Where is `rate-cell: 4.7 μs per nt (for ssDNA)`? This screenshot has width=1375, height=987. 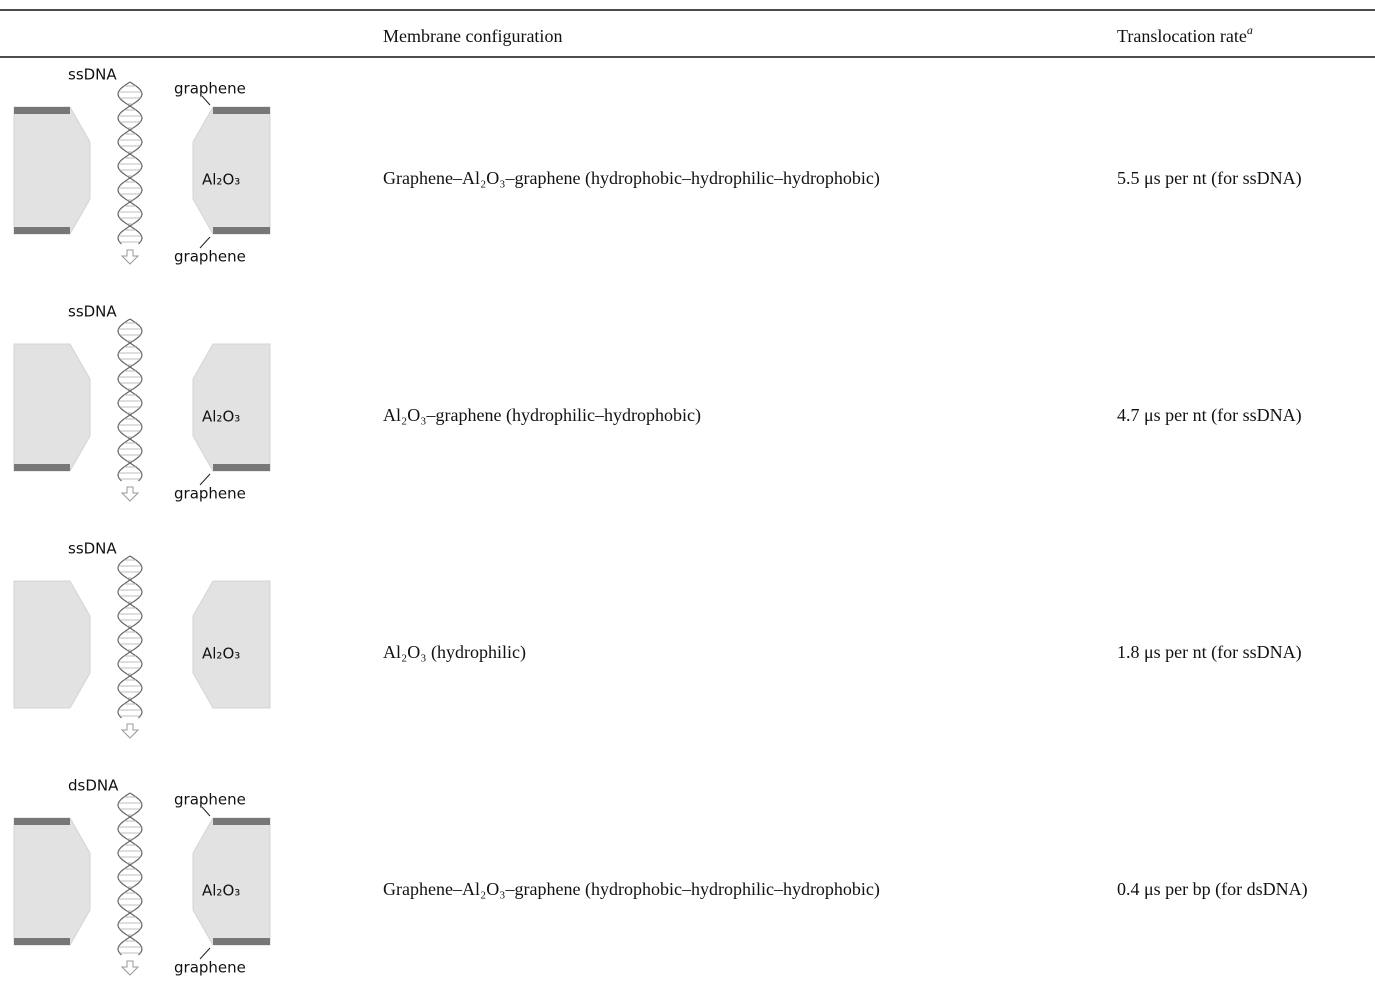 rate-cell: 4.7 μs per nt (for ssDNA) is located at coordinates (1209, 415).